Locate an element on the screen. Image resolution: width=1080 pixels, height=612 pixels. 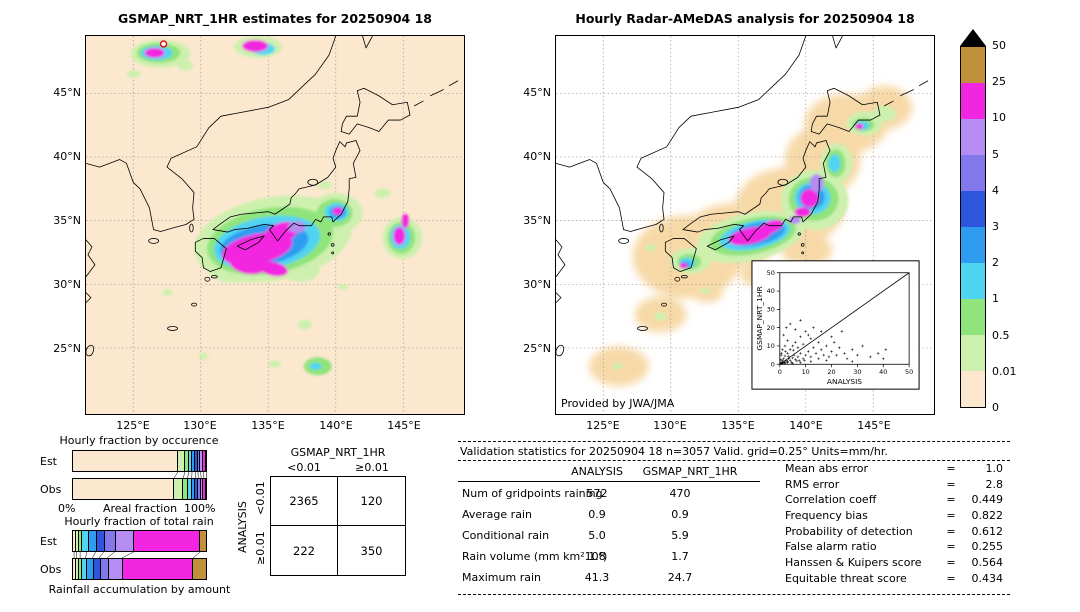
storm-center-marker is located at coordinates (163, 44).